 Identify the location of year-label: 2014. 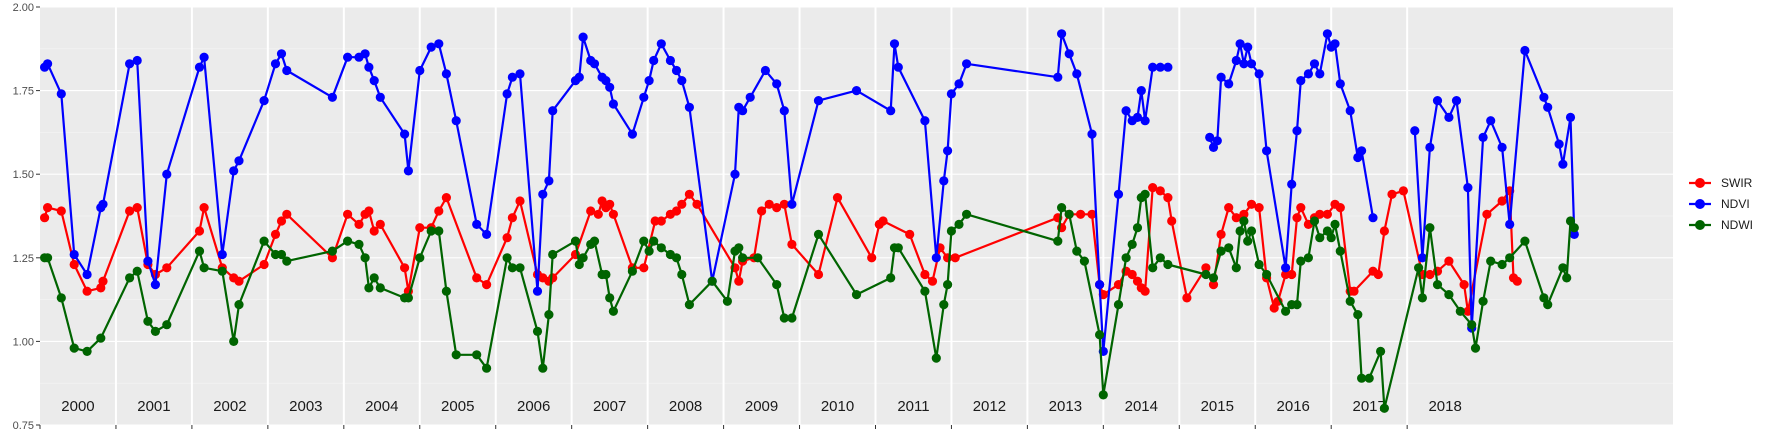
(1141, 406).